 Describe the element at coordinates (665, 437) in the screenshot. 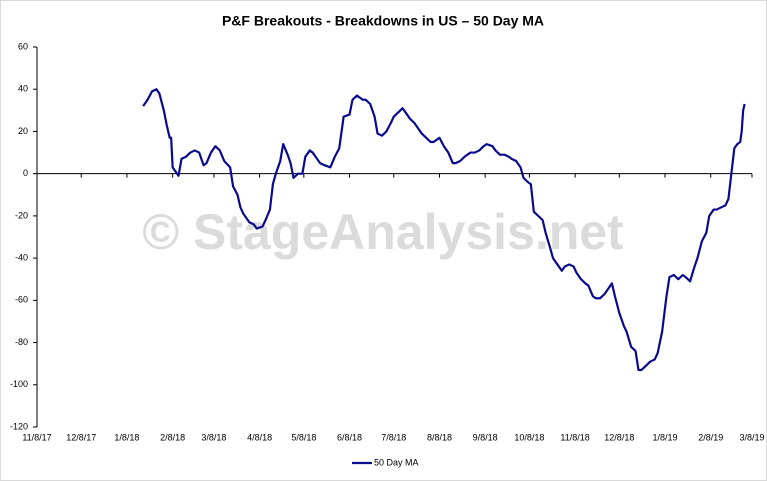

I see `x-tick-label: 1/8/19` at that location.